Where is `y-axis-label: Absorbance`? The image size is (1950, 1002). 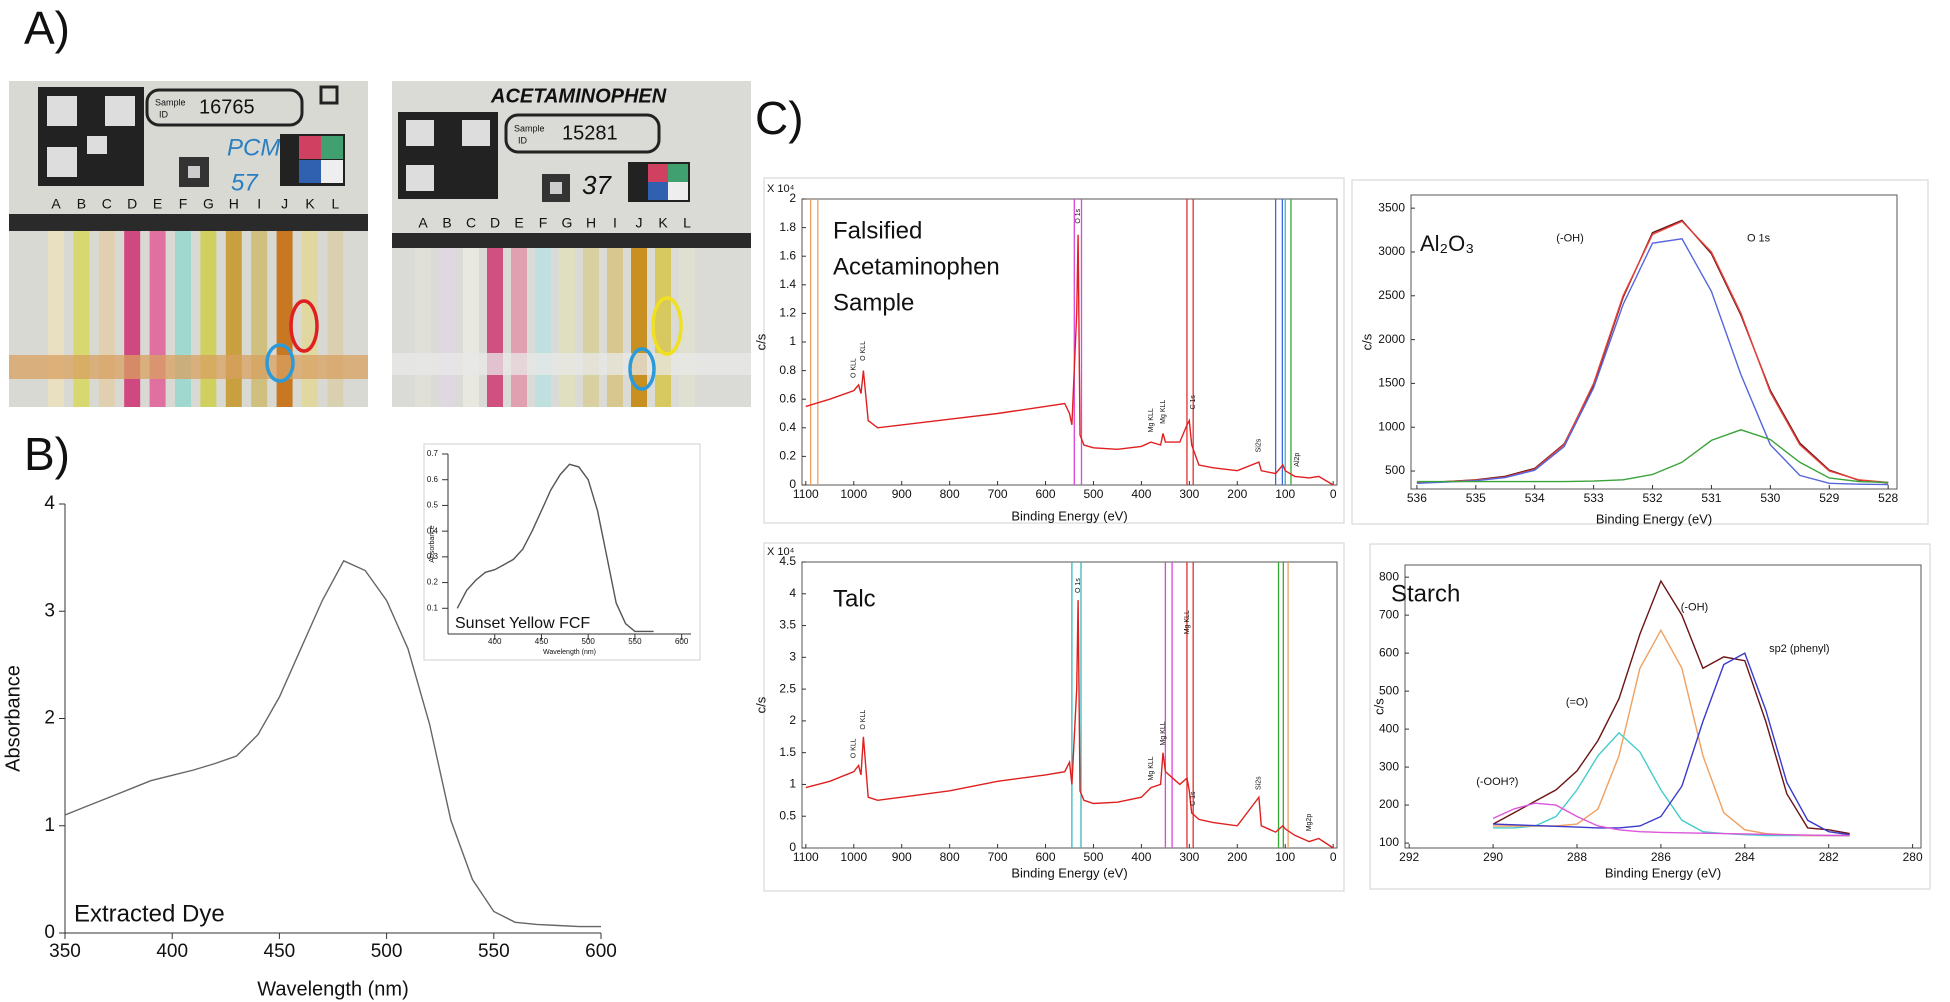 y-axis-label: Absorbance is located at coordinates (13, 718).